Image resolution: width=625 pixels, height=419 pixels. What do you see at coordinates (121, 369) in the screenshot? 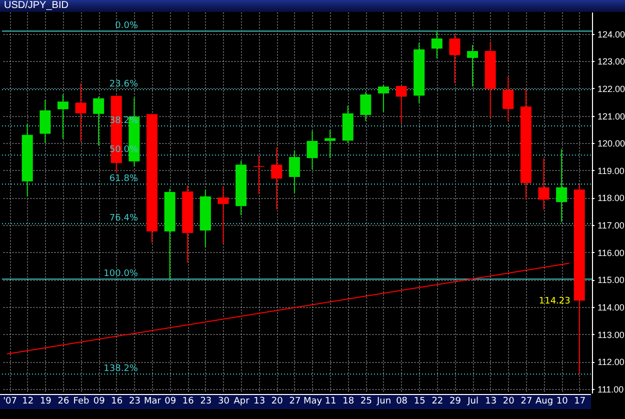
I see `annotation: 138.2%` at bounding box center [121, 369].